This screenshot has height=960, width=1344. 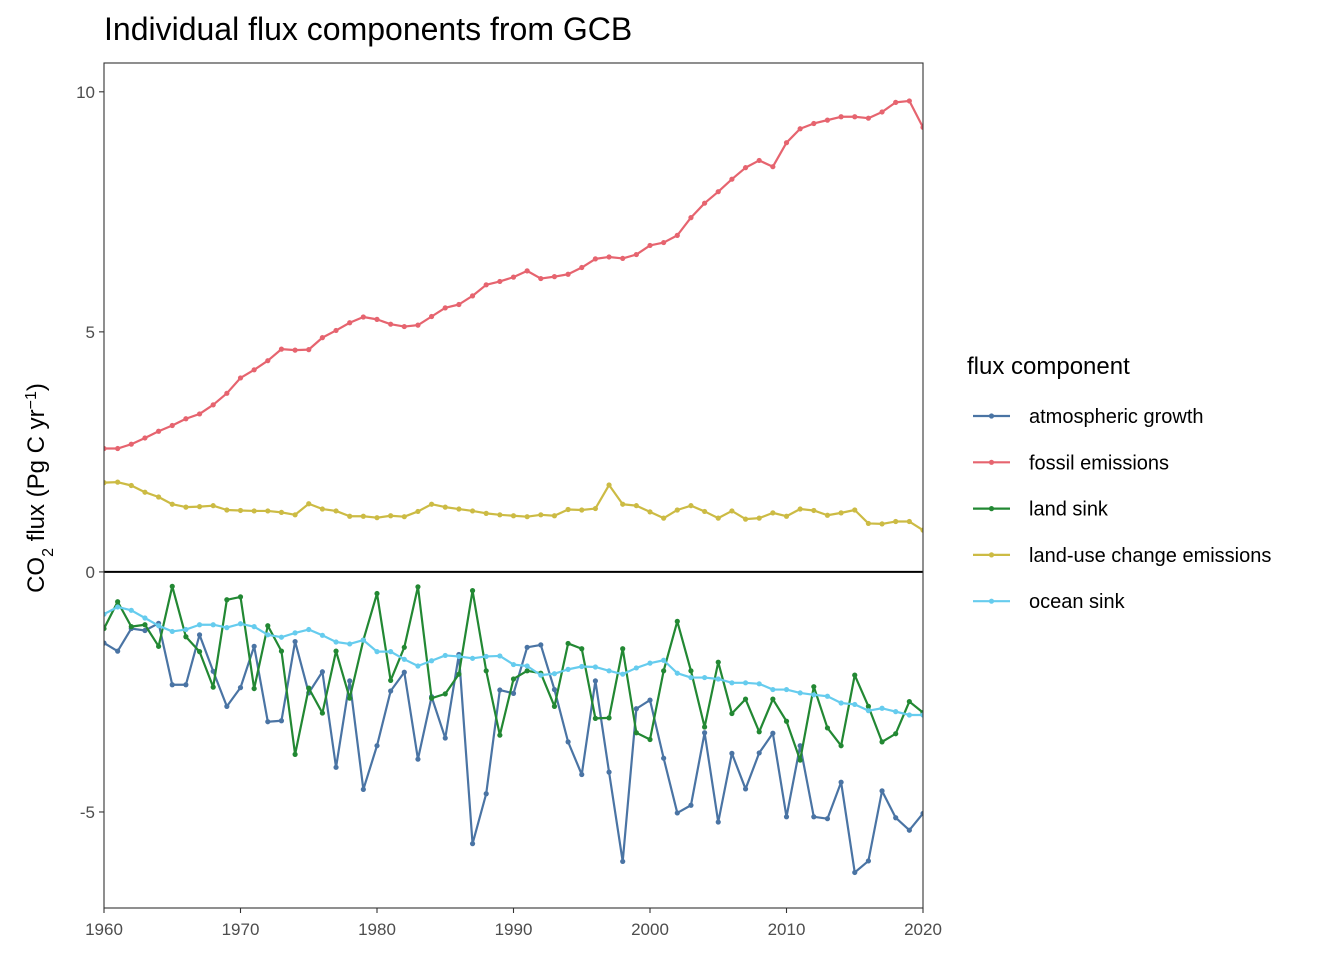 What do you see at coordinates (554, 277) in the screenshot?
I see `data-point-fossil-emissions-1993` at bounding box center [554, 277].